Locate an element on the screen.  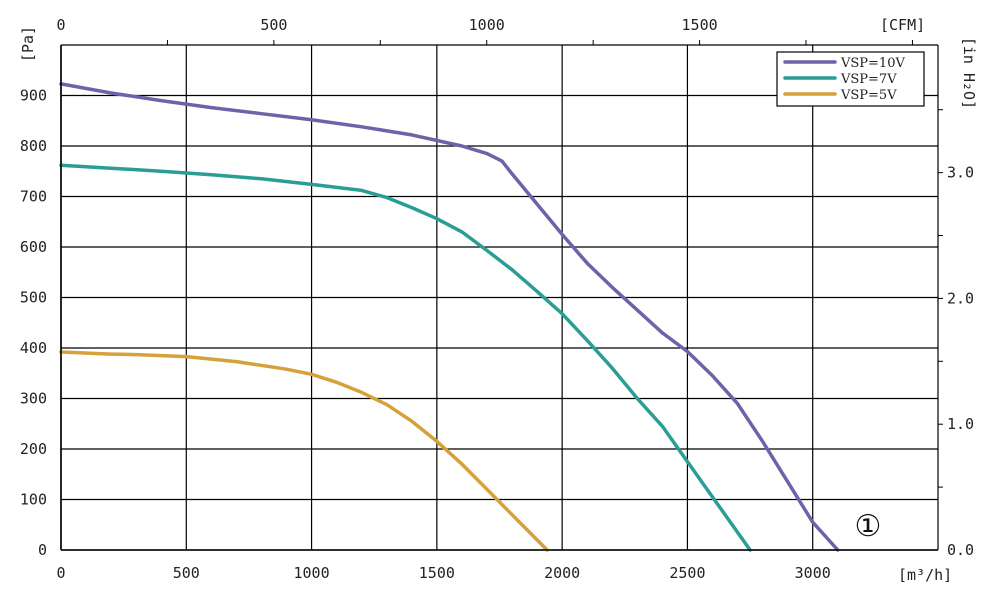
y-tick-label: 600 is located at coordinates (33, 247).